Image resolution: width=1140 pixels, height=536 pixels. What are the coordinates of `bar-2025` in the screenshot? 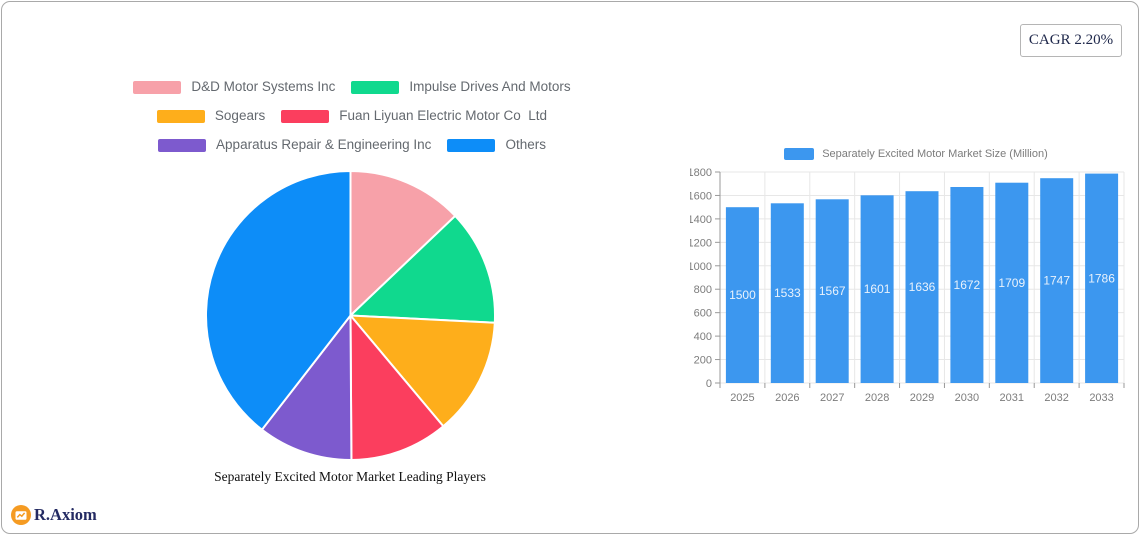 It's located at (742, 295).